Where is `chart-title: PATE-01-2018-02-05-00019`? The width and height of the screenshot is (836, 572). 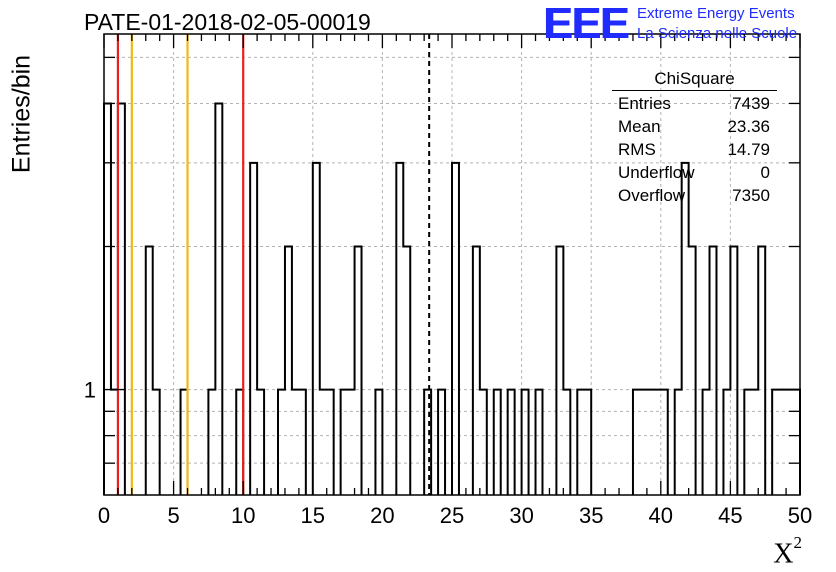 chart-title: PATE-01-2018-02-05-00019 is located at coordinates (227, 22).